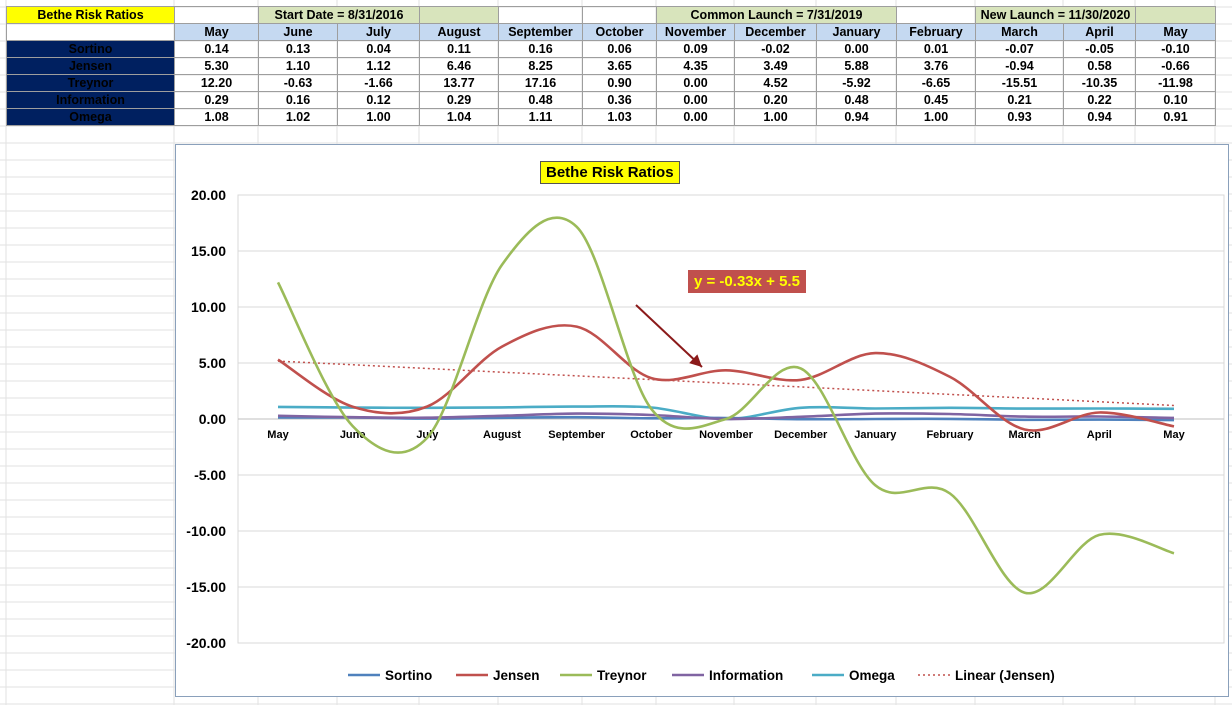 This screenshot has height=705, width=1232. What do you see at coordinates (378, 100) in the screenshot?
I see `value-cell: 0.12` at bounding box center [378, 100].